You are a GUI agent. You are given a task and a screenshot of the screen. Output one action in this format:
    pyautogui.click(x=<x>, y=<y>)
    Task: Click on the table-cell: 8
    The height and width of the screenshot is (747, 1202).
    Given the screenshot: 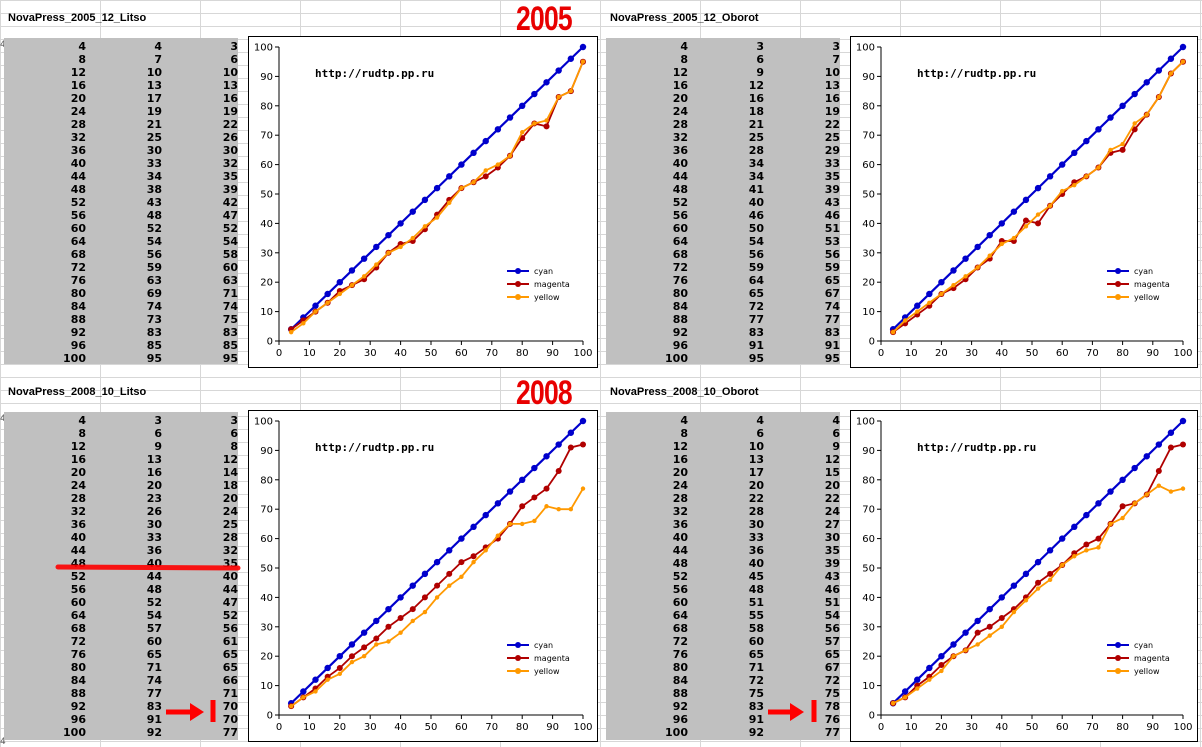 What is the action you would take?
    pyautogui.click(x=234, y=446)
    